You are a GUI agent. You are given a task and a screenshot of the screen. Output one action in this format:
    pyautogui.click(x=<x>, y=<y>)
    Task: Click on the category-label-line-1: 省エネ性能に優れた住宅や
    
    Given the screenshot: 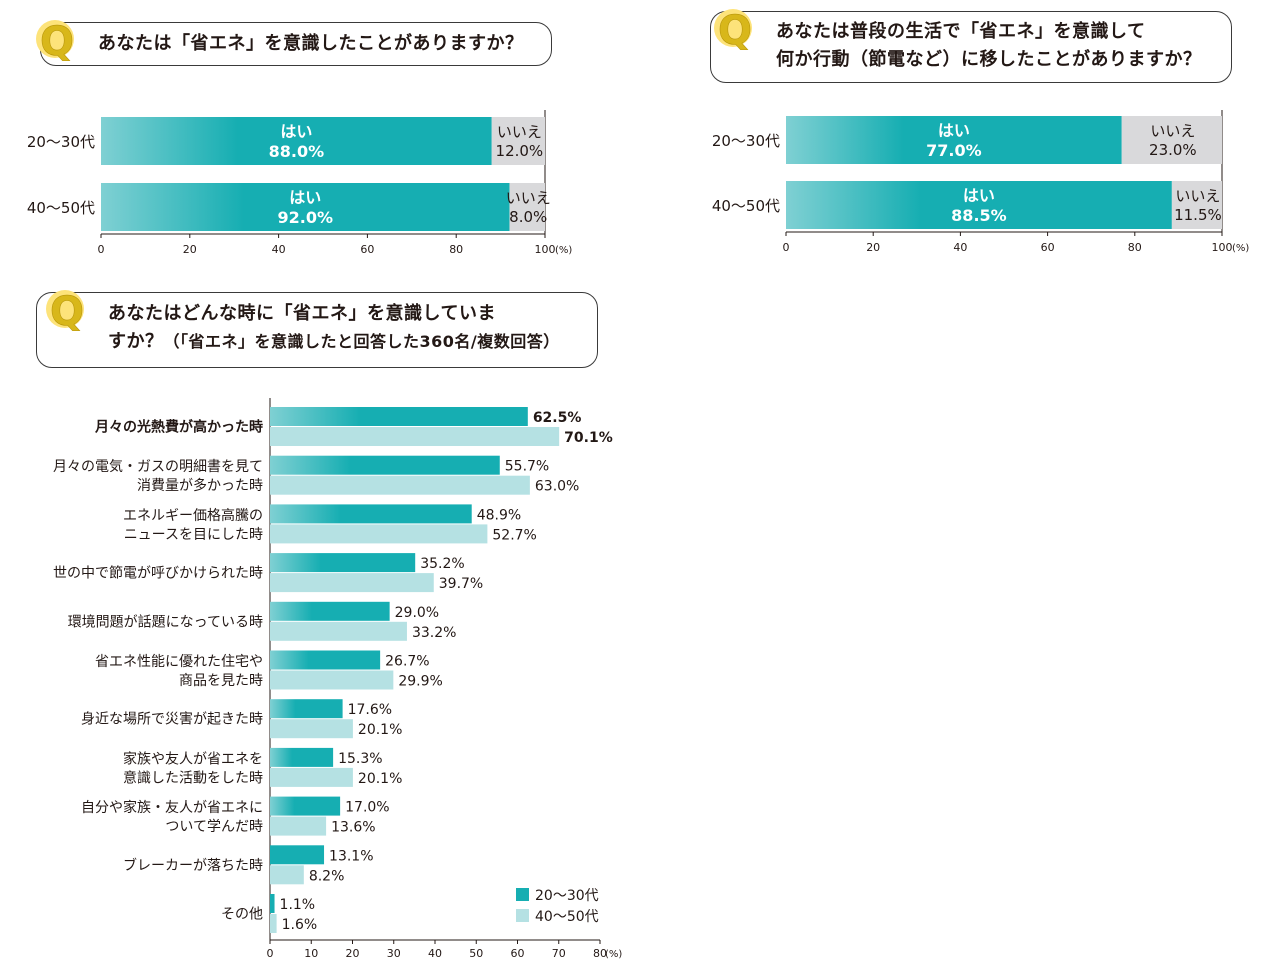 What is the action you would take?
    pyautogui.click(x=179, y=662)
    